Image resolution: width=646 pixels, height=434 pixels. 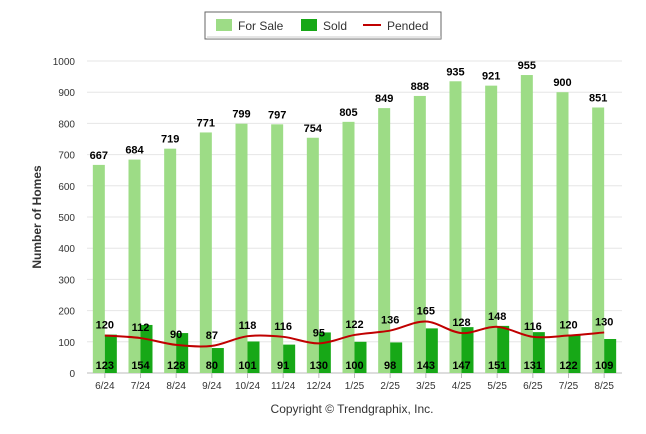 I want to click on y-tick-label: 300, so click(x=66, y=280).